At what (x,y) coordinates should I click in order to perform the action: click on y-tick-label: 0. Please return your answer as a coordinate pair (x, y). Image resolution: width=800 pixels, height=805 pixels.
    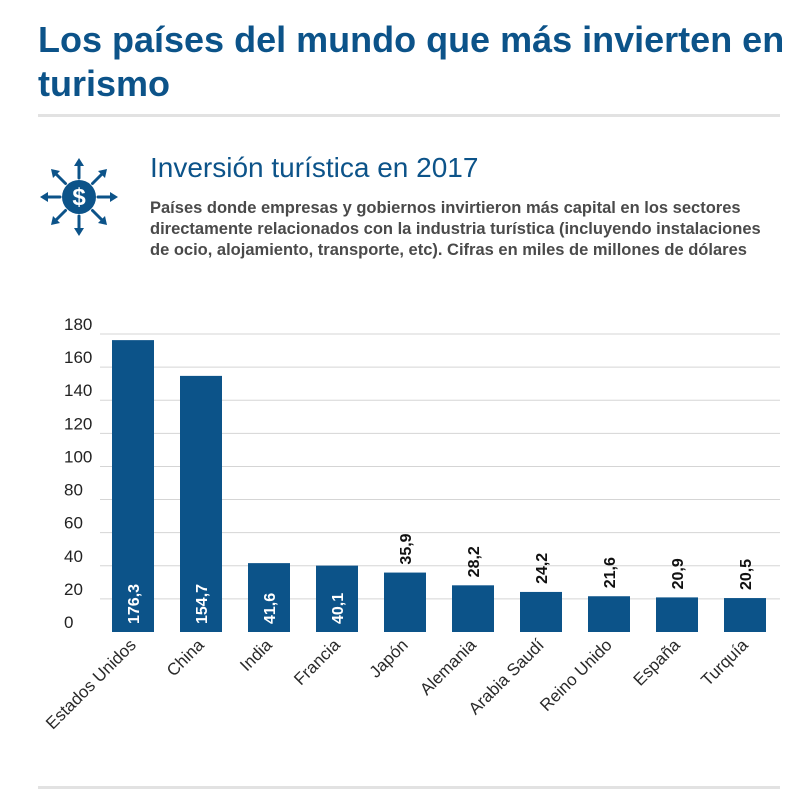
    Looking at the image, I should click on (68, 622).